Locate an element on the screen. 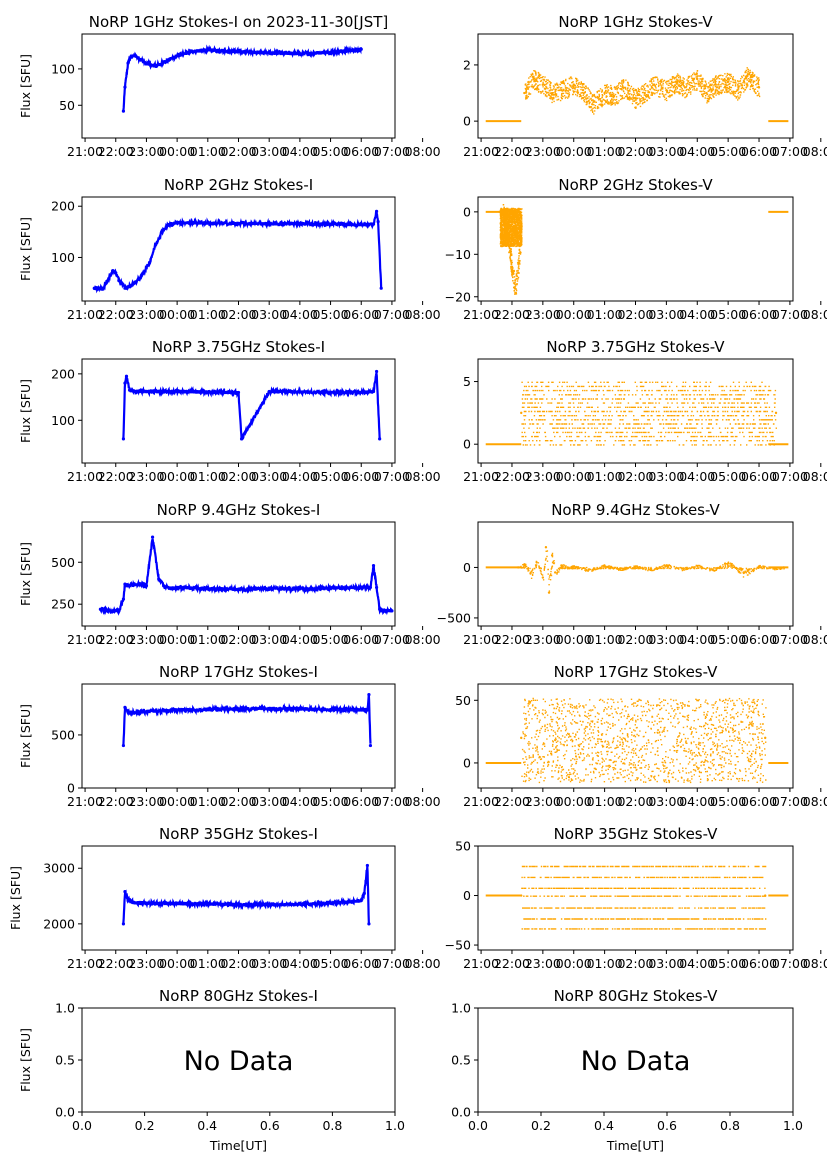 The image size is (827, 1169). y-tick-label: 0.5 is located at coordinates (461, 1060).